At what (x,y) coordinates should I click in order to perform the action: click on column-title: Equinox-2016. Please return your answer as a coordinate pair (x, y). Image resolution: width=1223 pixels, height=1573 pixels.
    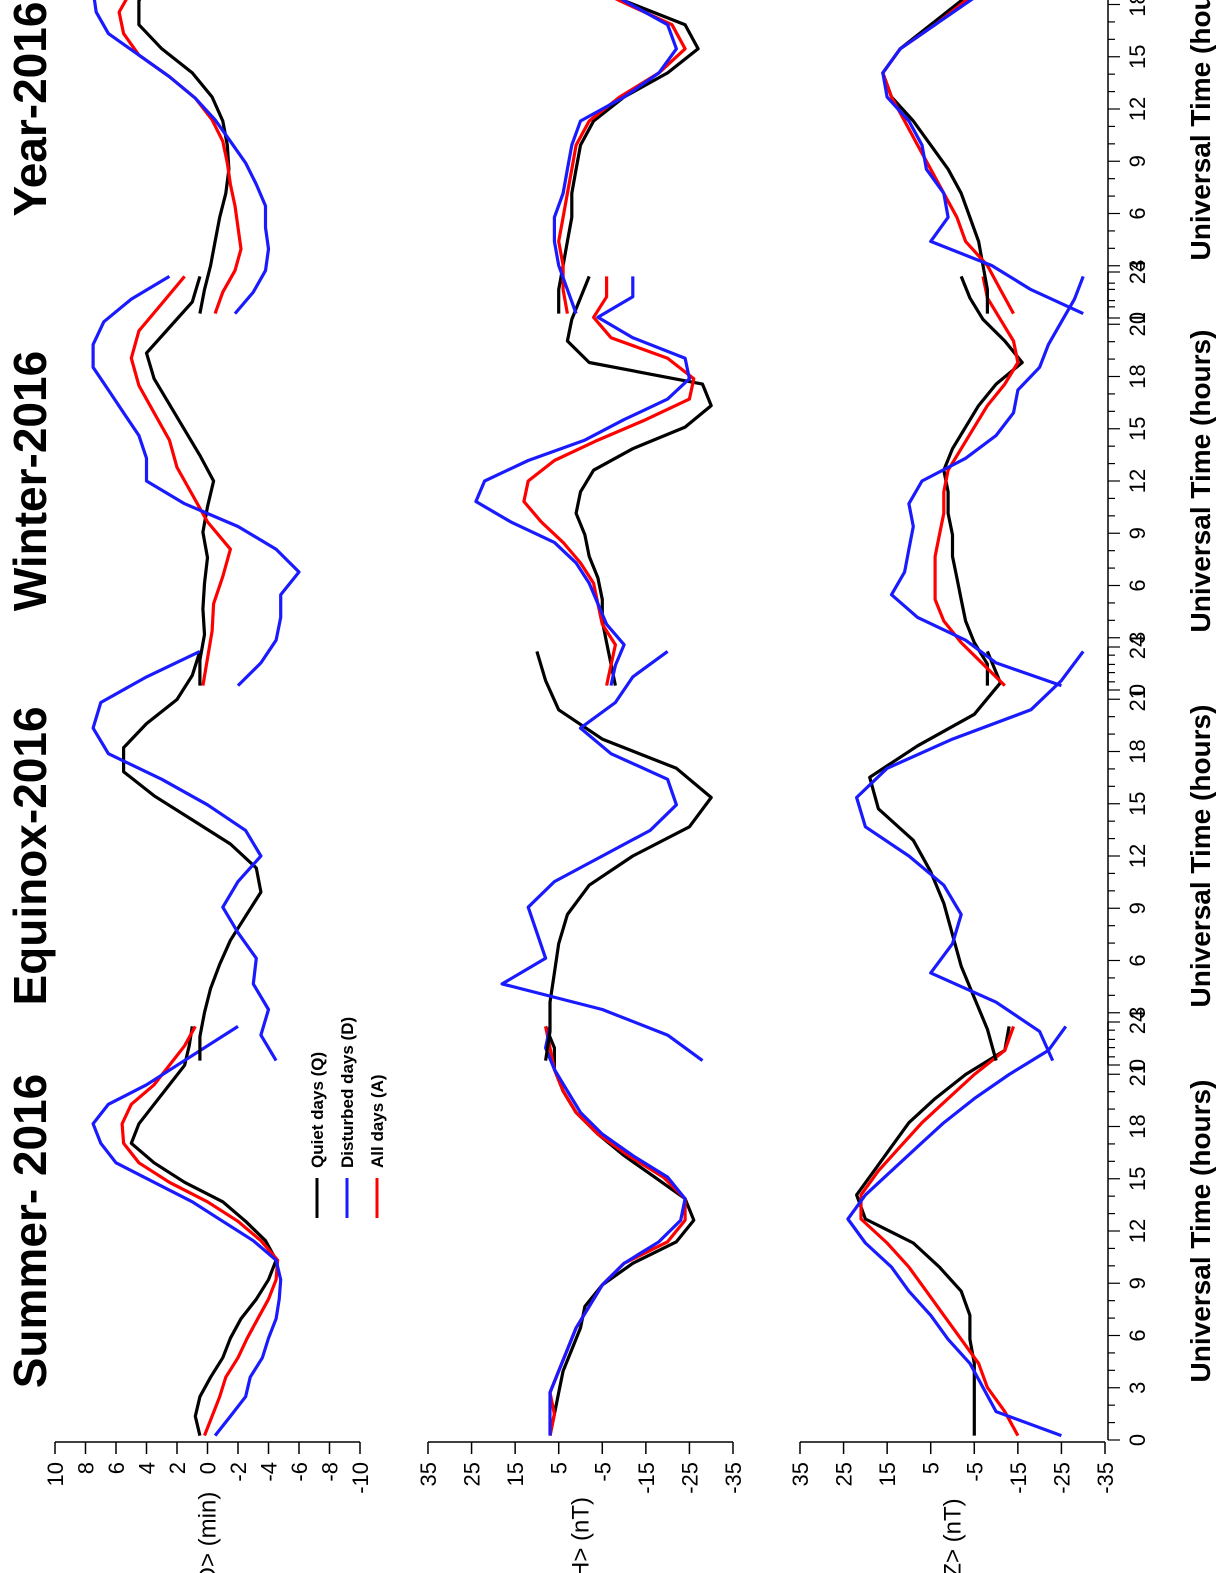
    Looking at the image, I should click on (30, 855).